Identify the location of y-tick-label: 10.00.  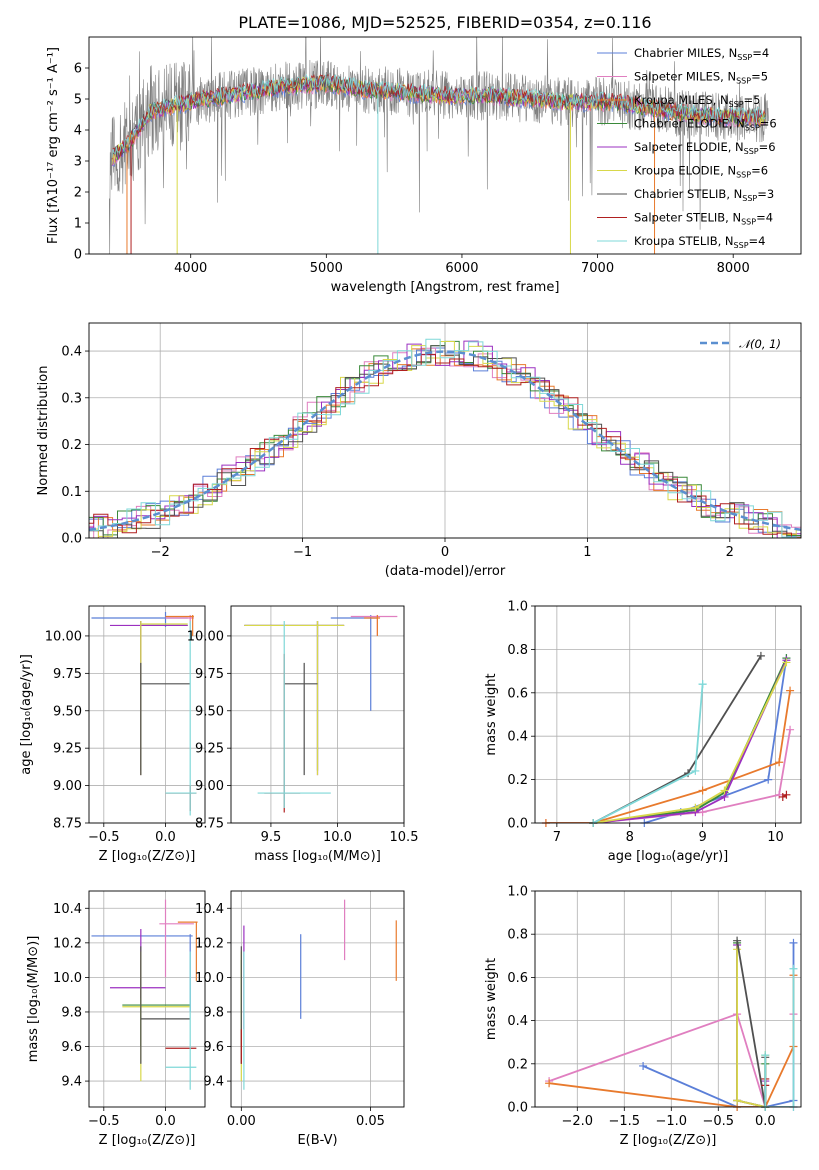
(63, 636).